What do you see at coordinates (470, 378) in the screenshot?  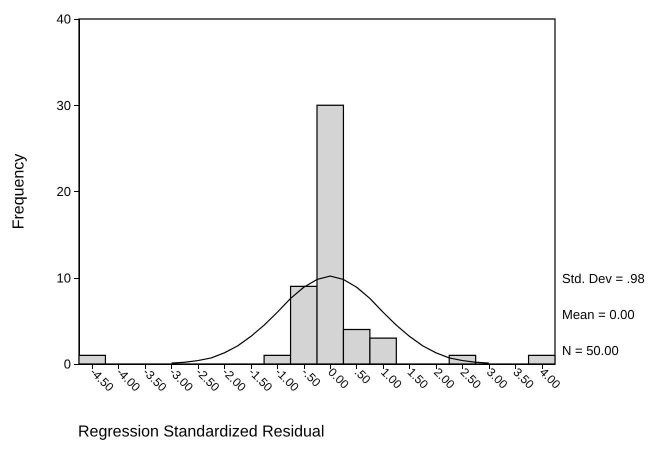 I see `x-tick-label: 2.50` at bounding box center [470, 378].